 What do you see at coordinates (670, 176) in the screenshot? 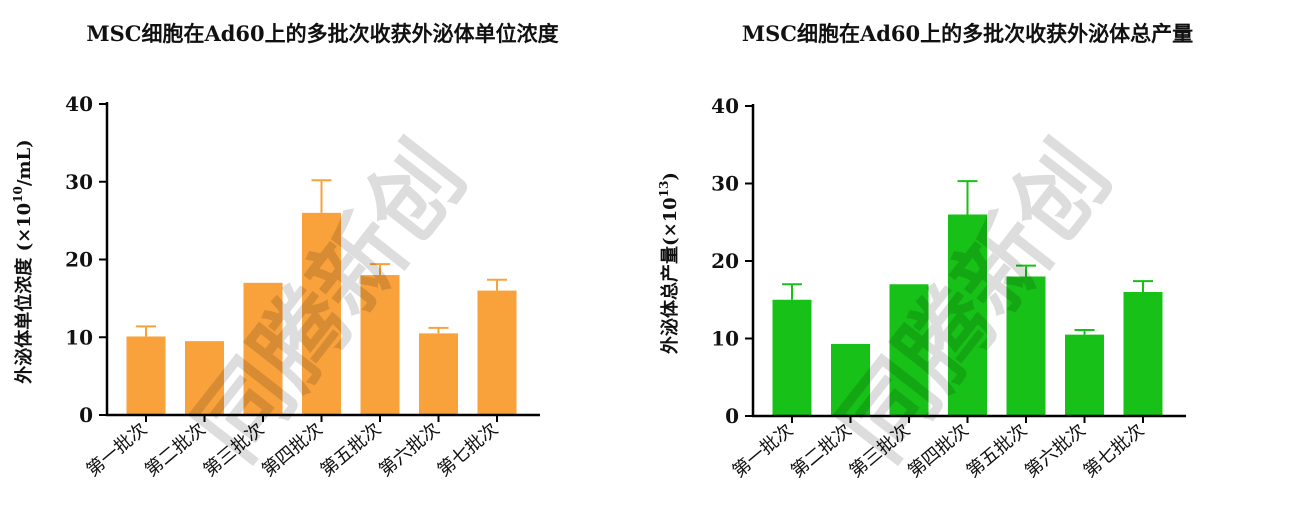
I see `y-axis-label-unit: )` at bounding box center [670, 176].